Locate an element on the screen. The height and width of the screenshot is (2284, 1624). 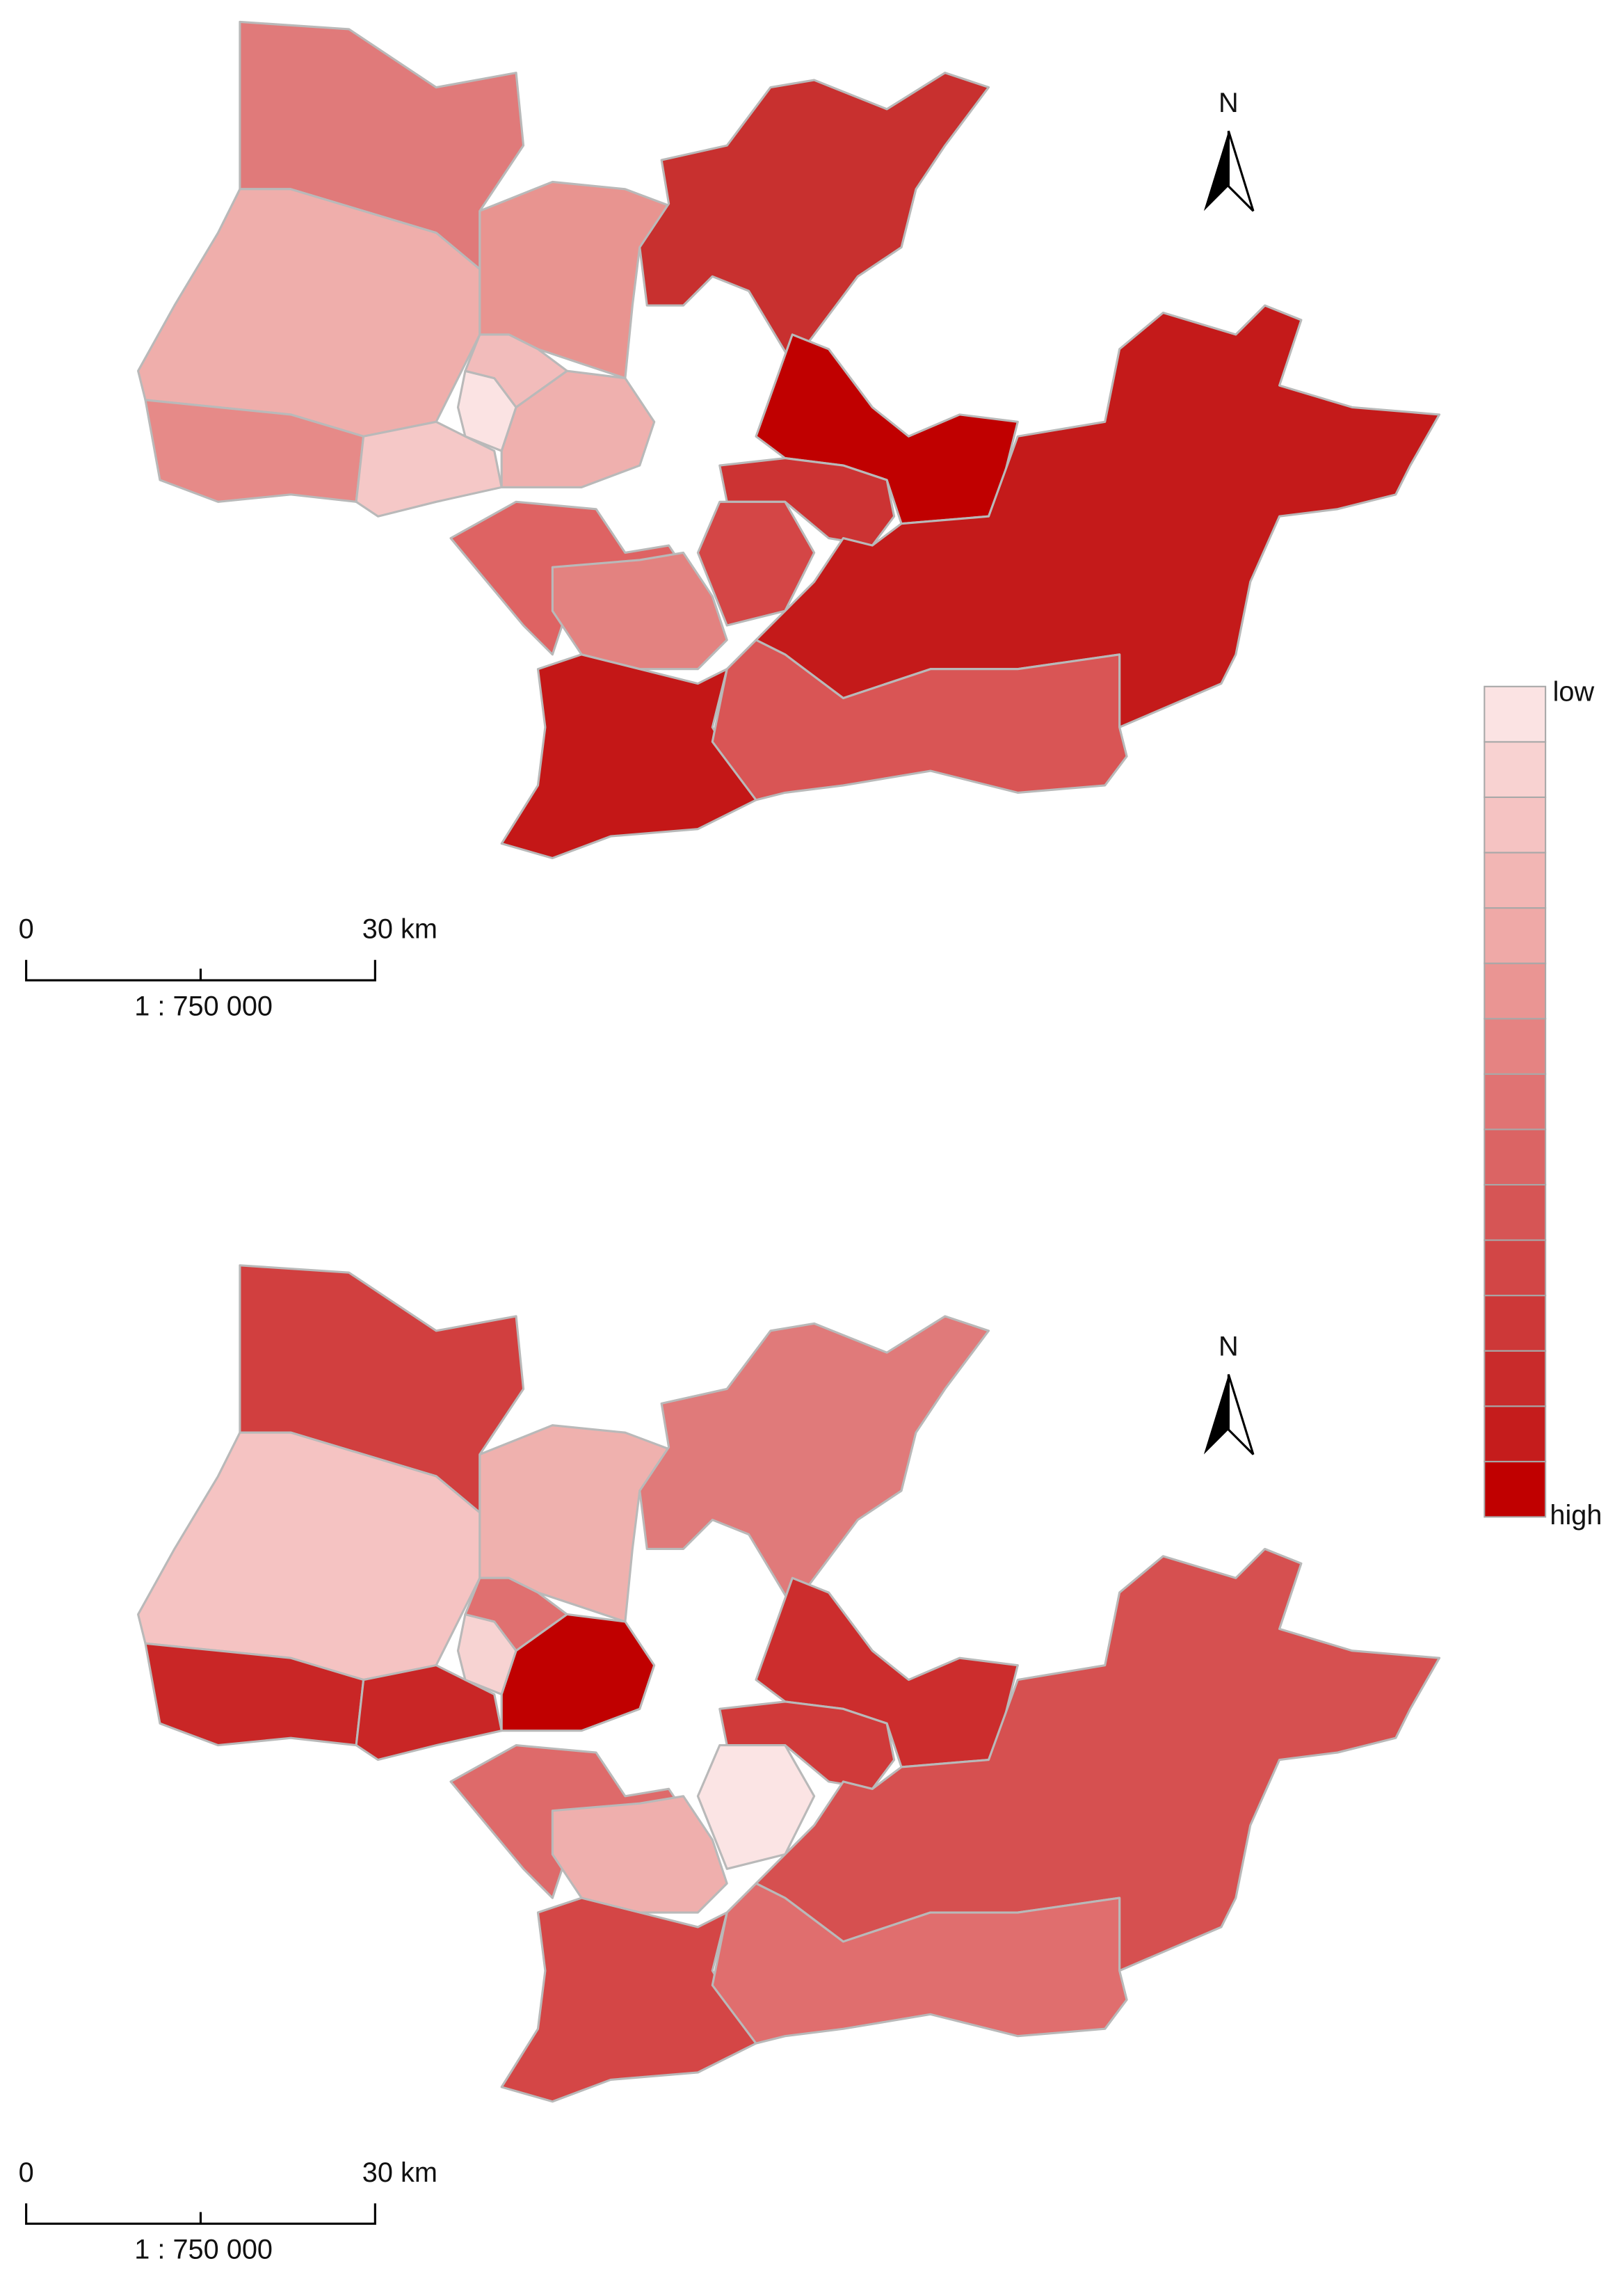
legend-high: high is located at coordinates (1576, 1516).